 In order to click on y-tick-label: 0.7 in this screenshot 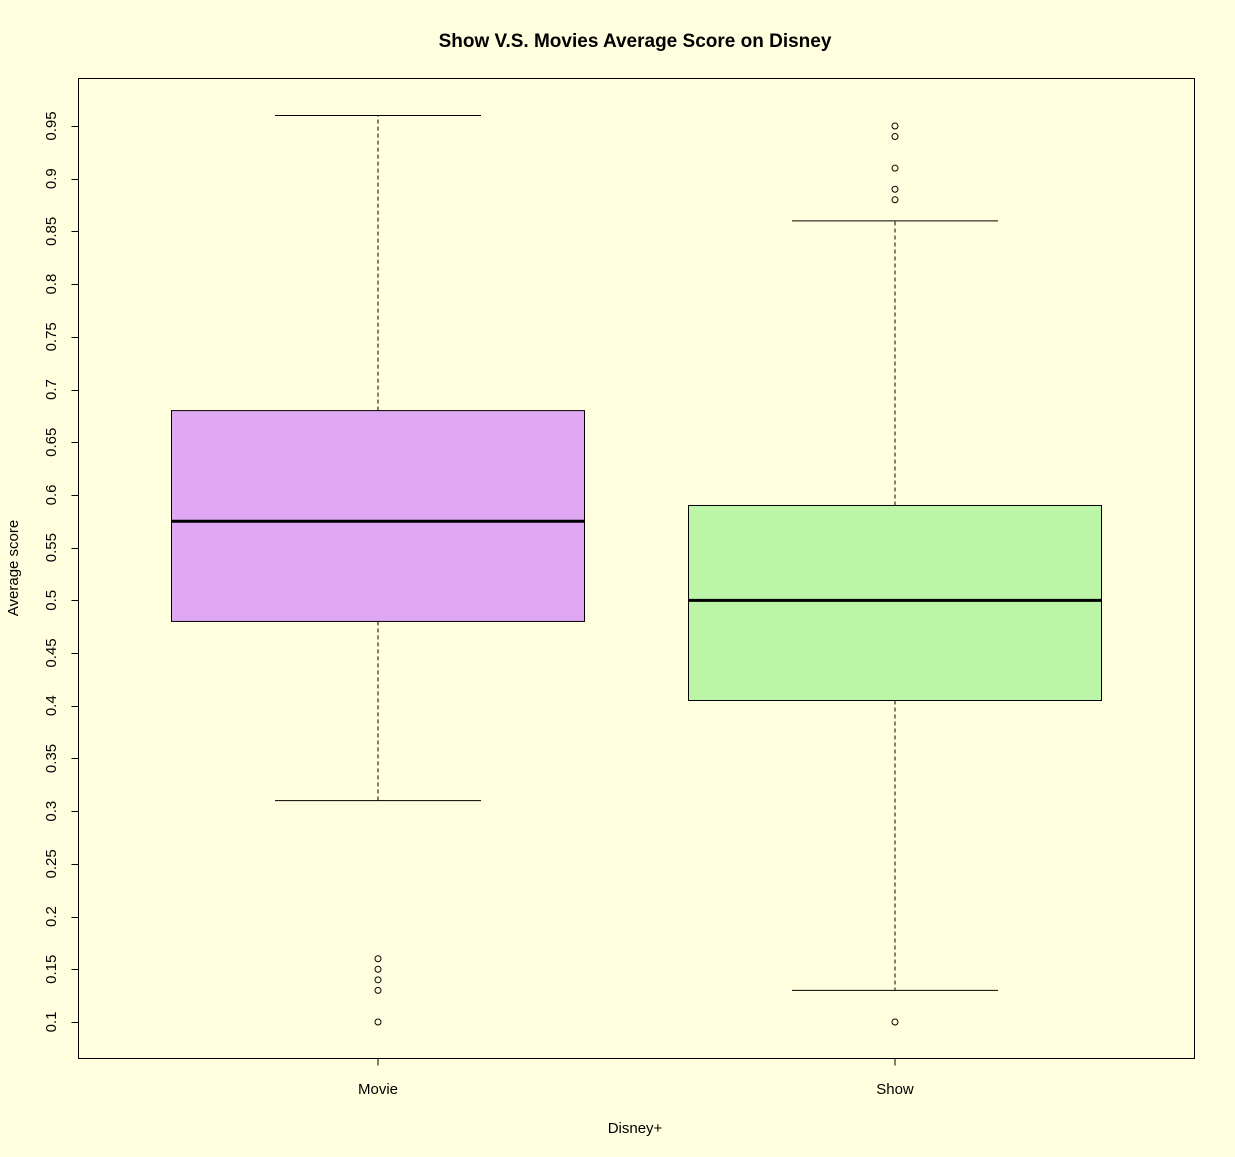, I will do `click(51, 389)`.